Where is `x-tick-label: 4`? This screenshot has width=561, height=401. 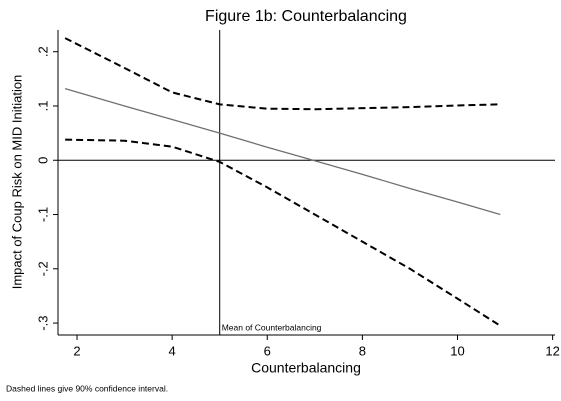 x-tick-label: 4 is located at coordinates (172, 350).